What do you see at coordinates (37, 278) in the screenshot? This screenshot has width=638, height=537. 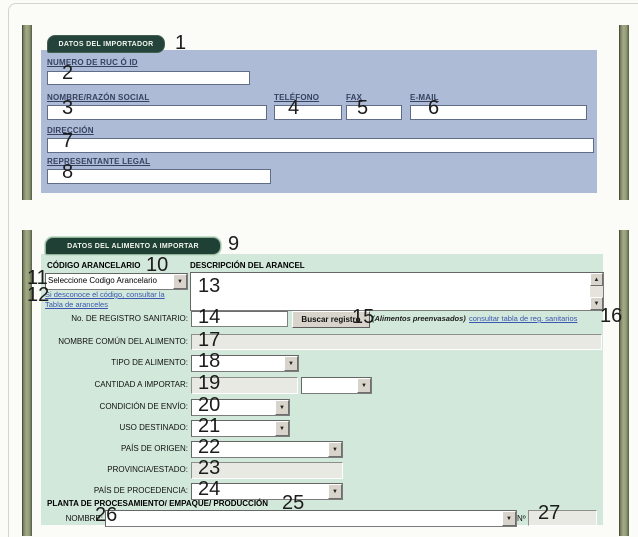 I see `annotation-11: 11` at bounding box center [37, 278].